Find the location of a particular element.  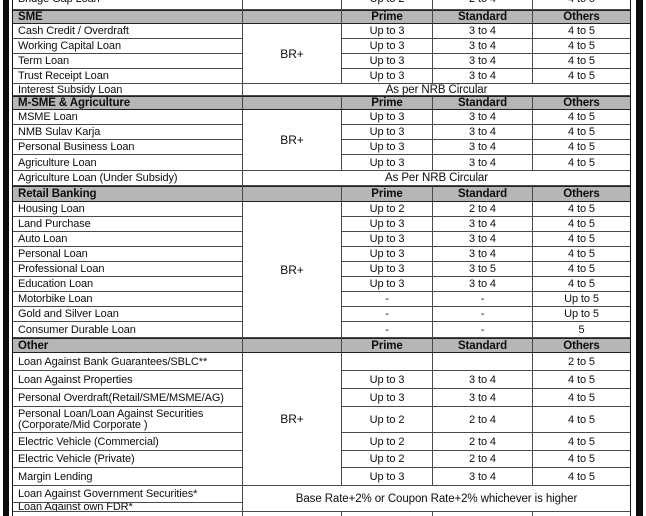

rate-others: Up to 5 is located at coordinates (581, 299).